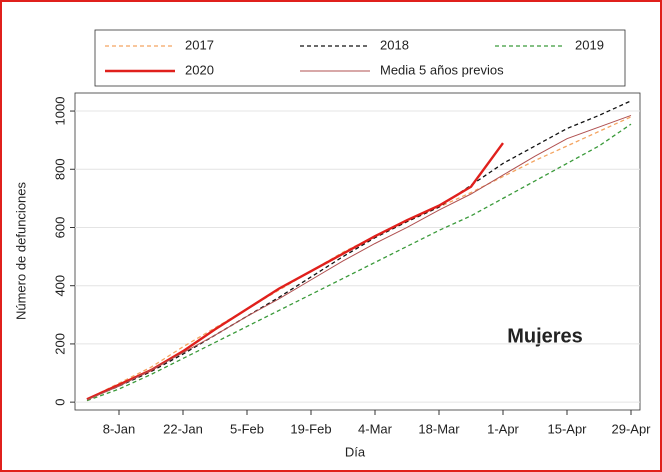 This screenshot has width=662, height=472. Describe the element at coordinates (119, 428) in the screenshot. I see `x-tick-label: 8-Jan` at that location.